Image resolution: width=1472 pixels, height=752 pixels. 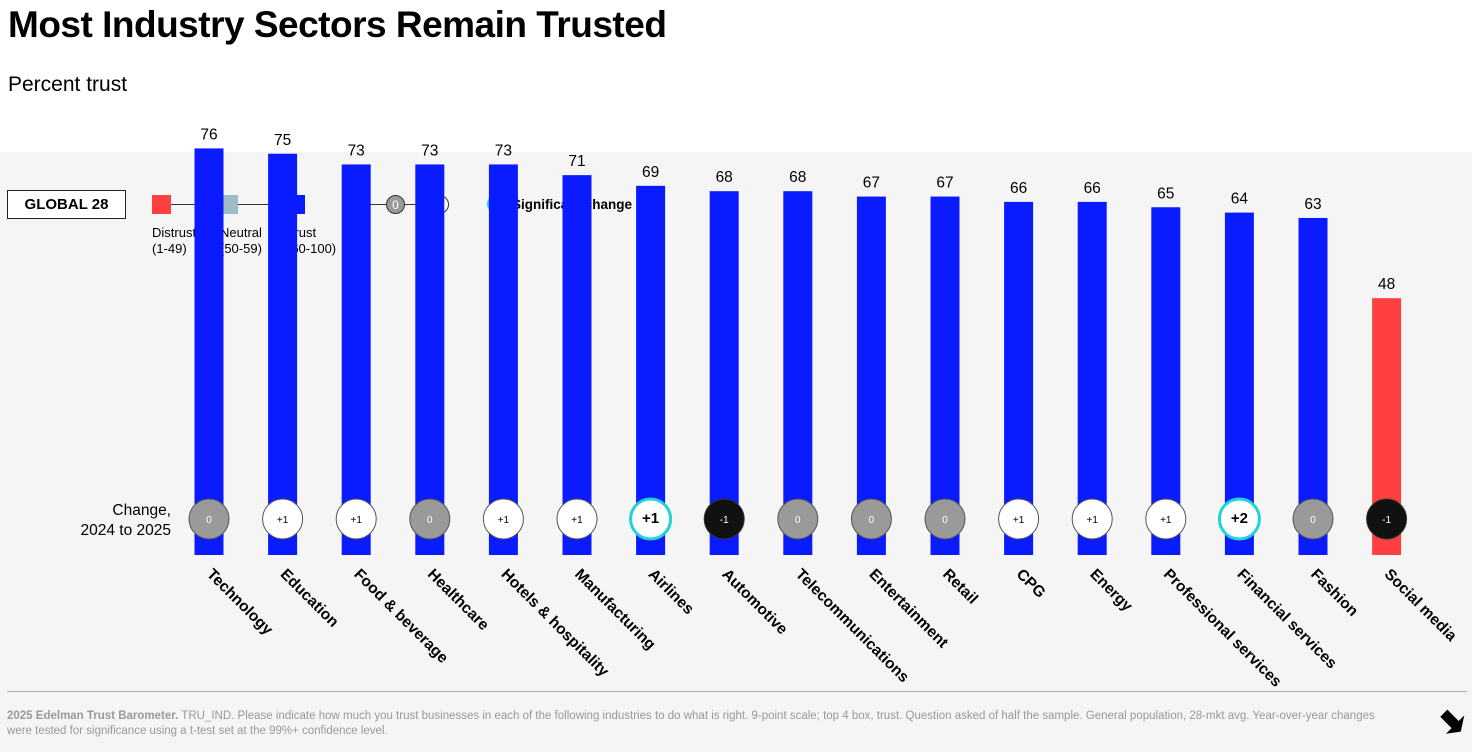 I want to click on value-label: 71, so click(x=576, y=161).